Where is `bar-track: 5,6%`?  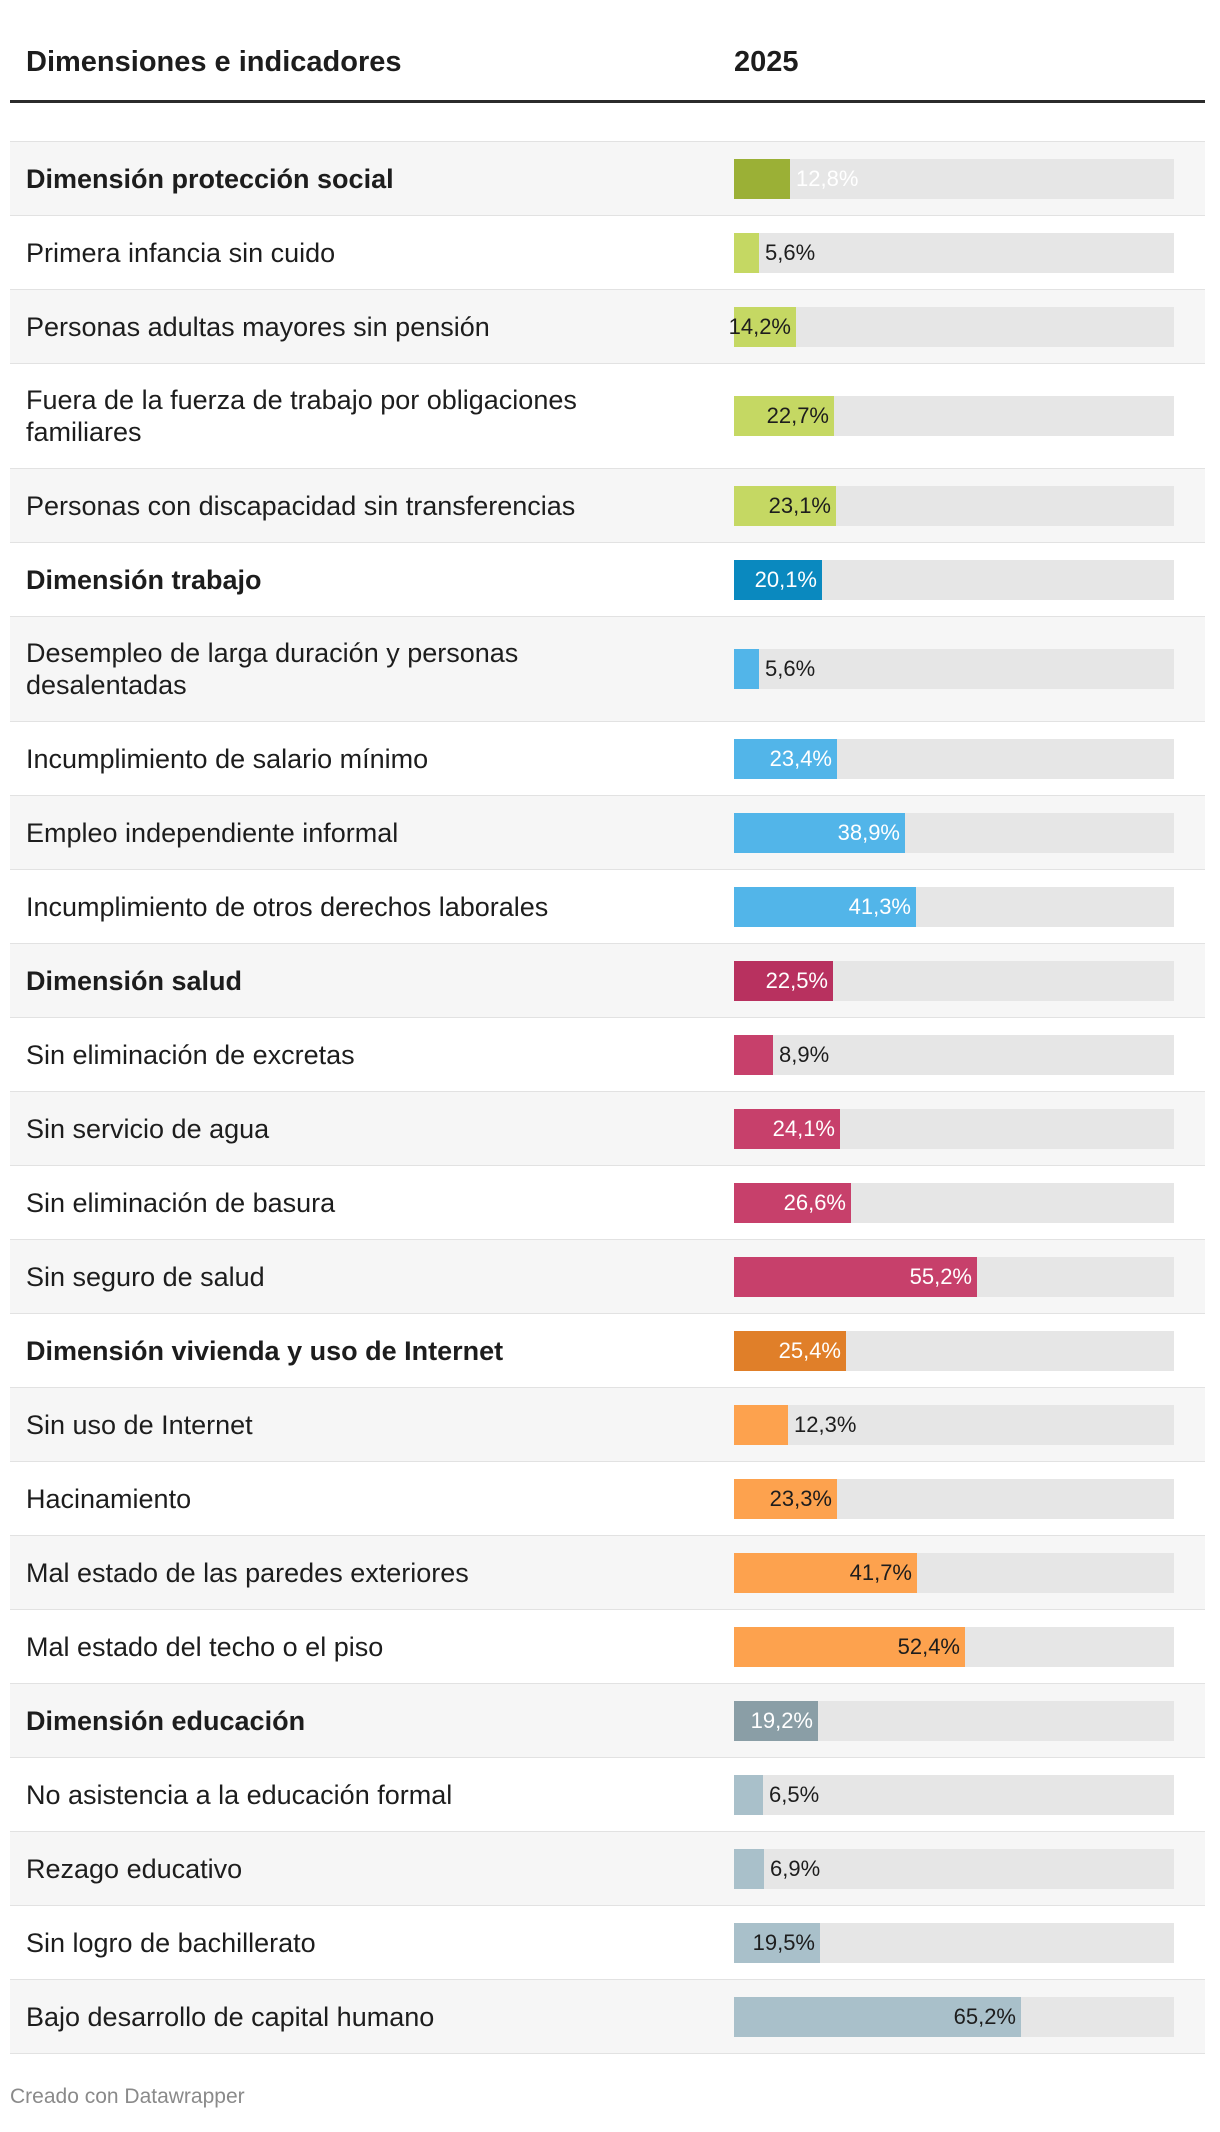
bar-track: 5,6% is located at coordinates (954, 669).